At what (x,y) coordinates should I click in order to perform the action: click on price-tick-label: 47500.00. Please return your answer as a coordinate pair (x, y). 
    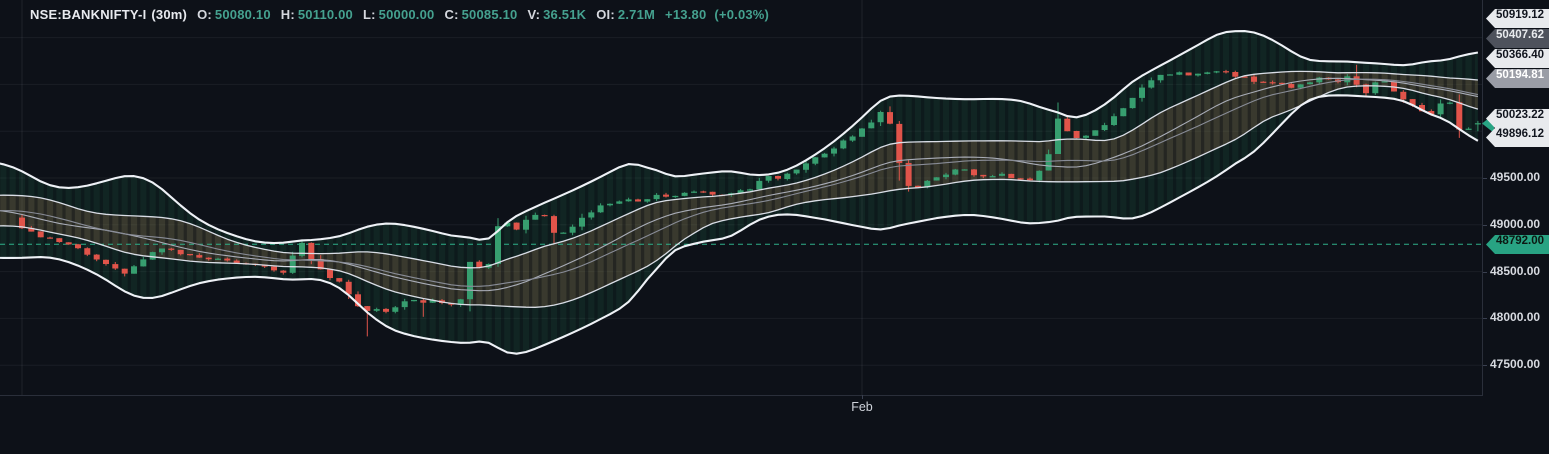
    Looking at the image, I should click on (1515, 364).